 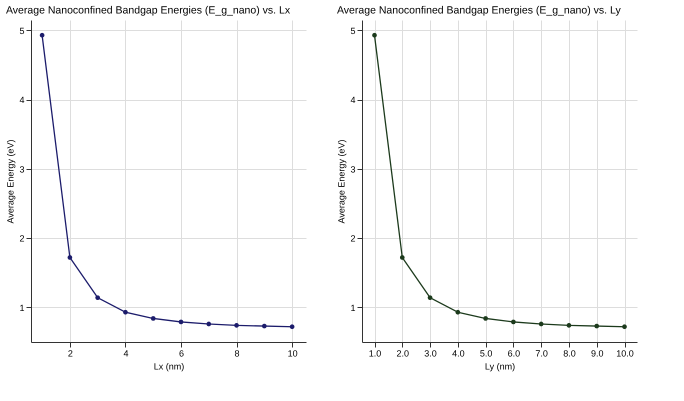 What do you see at coordinates (125, 353) in the screenshot?
I see `x-tick-label: 4` at bounding box center [125, 353].